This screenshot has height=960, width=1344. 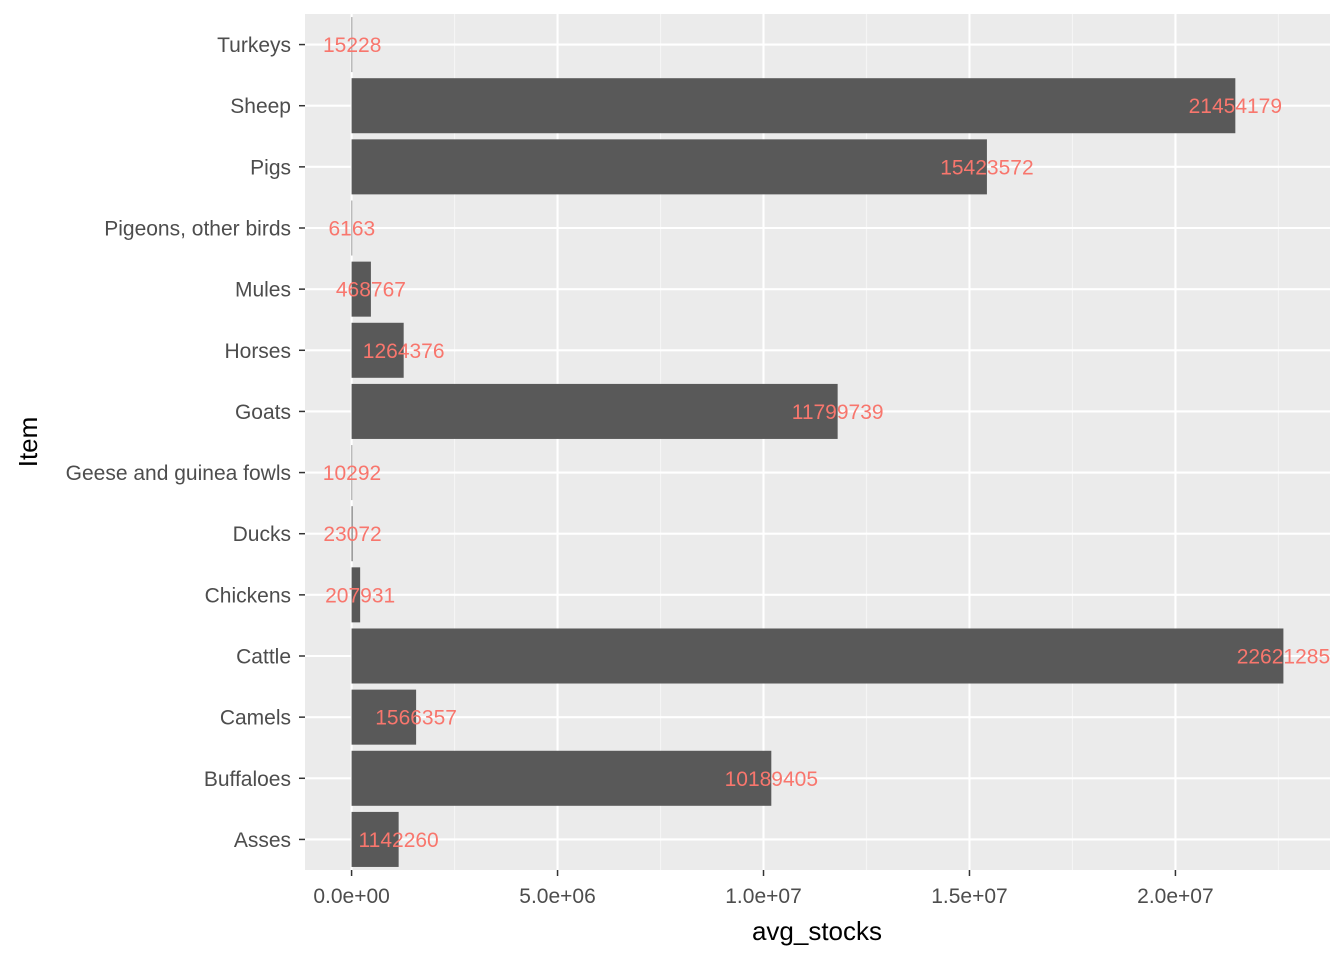 I want to click on x-axis: 0.0e+00 5.0e+06 1.0e+07 1.5e+07 2.0e+07, so click(x=763, y=889).